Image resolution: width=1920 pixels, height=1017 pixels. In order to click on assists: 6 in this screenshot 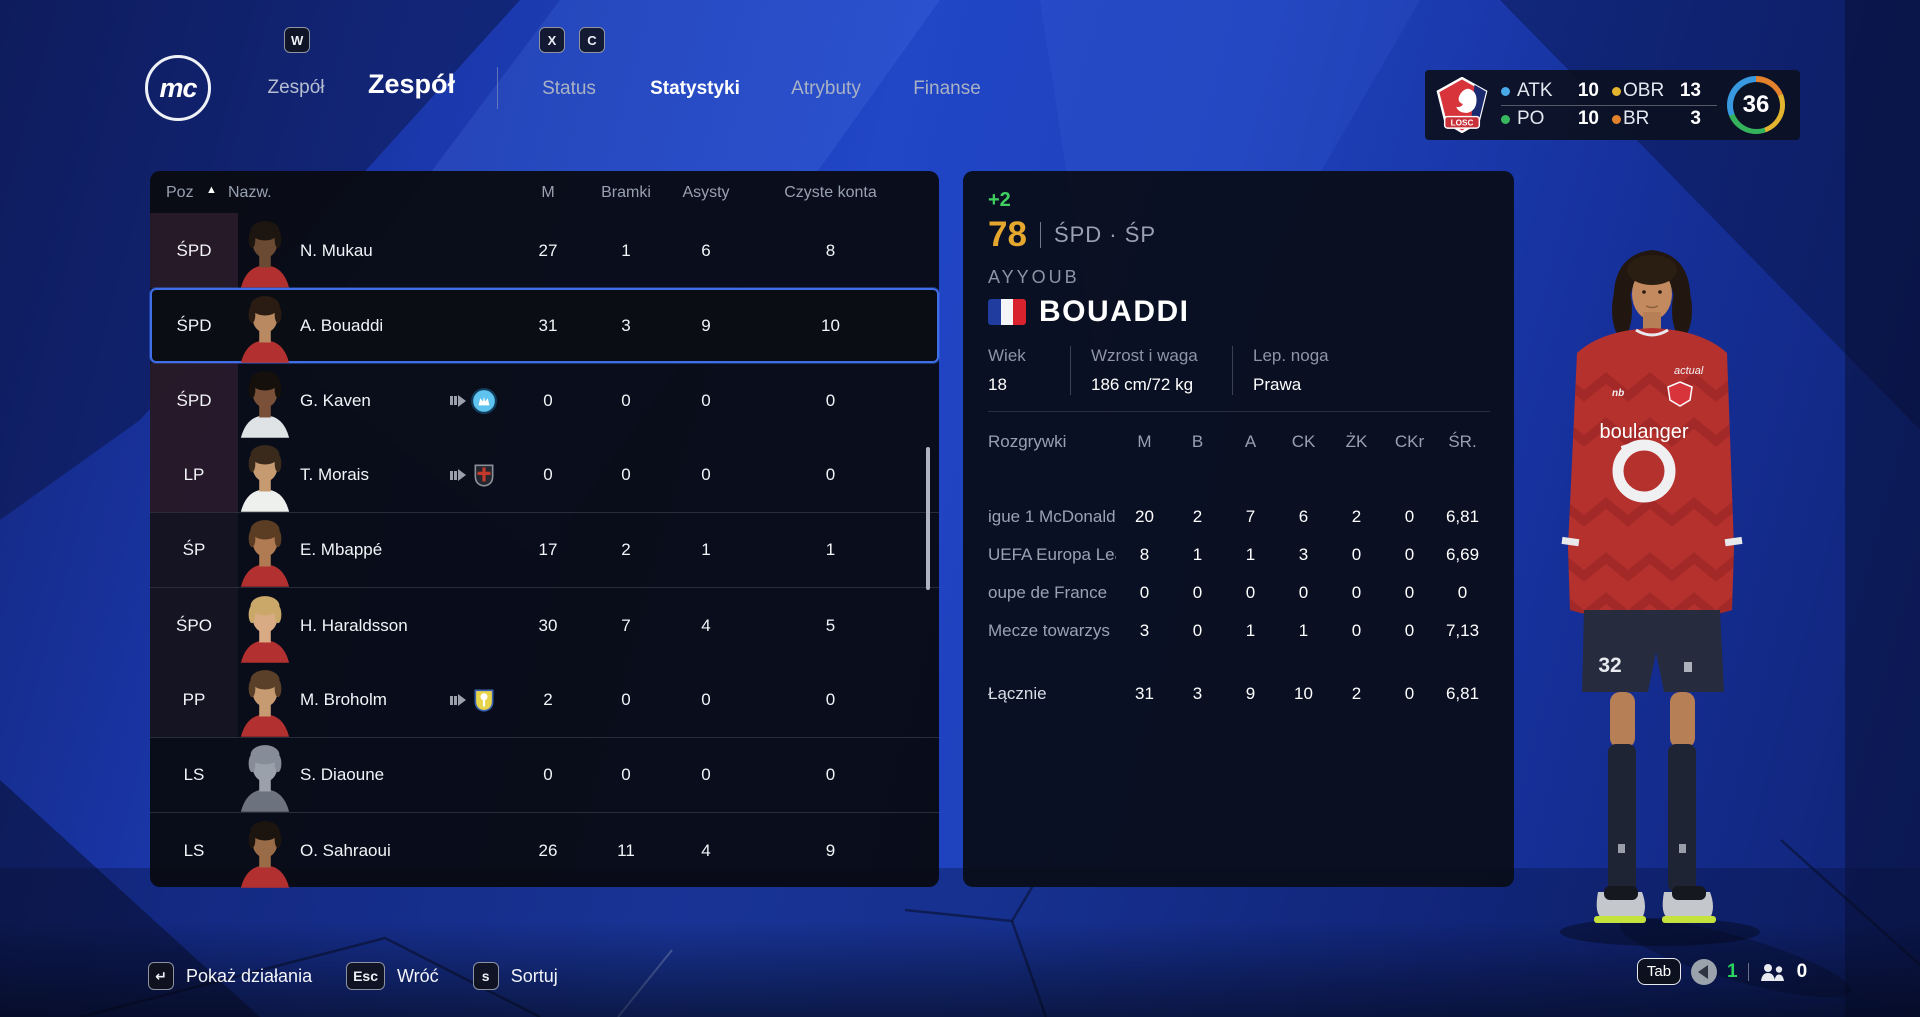, I will do `click(706, 250)`.